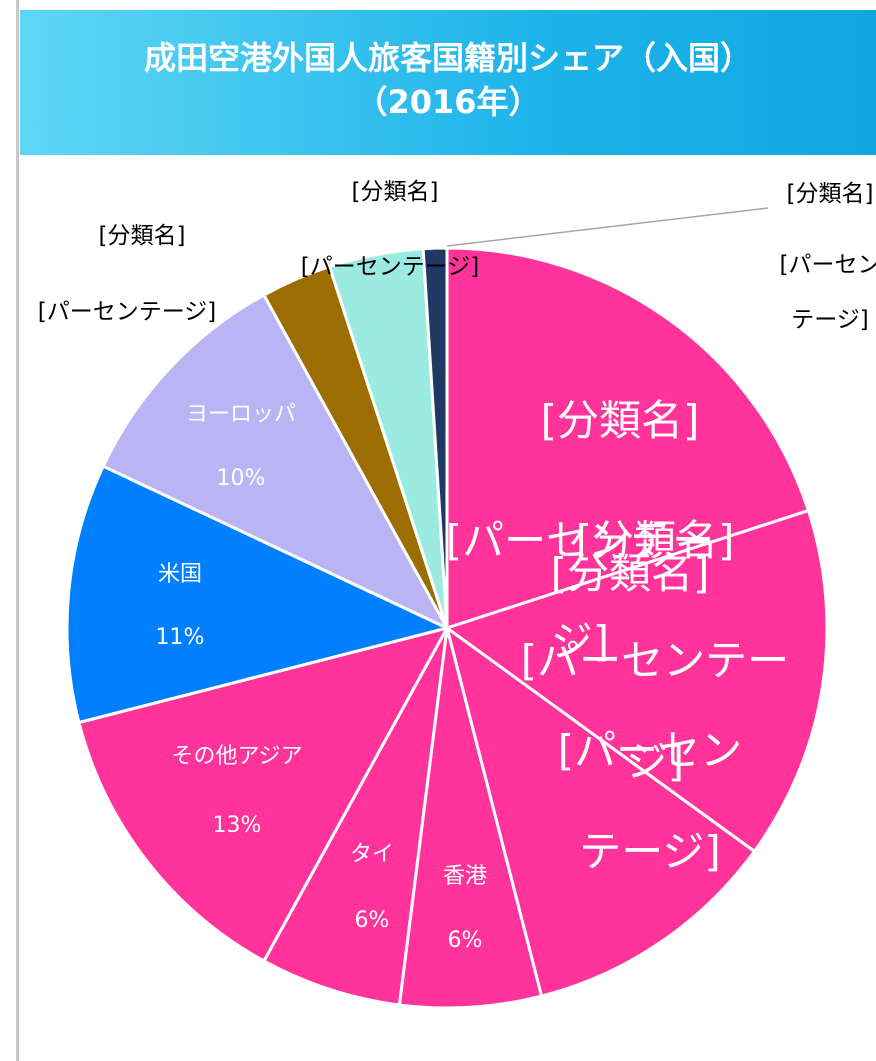  I want to click on slice-value-label: 13%, so click(237, 825).